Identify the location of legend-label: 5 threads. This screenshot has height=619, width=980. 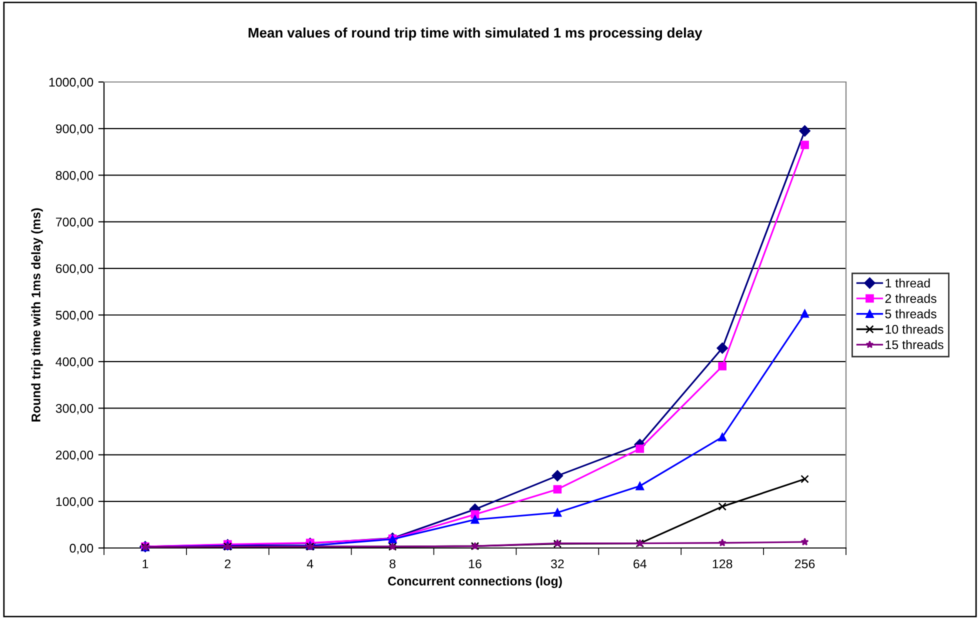
(910, 313).